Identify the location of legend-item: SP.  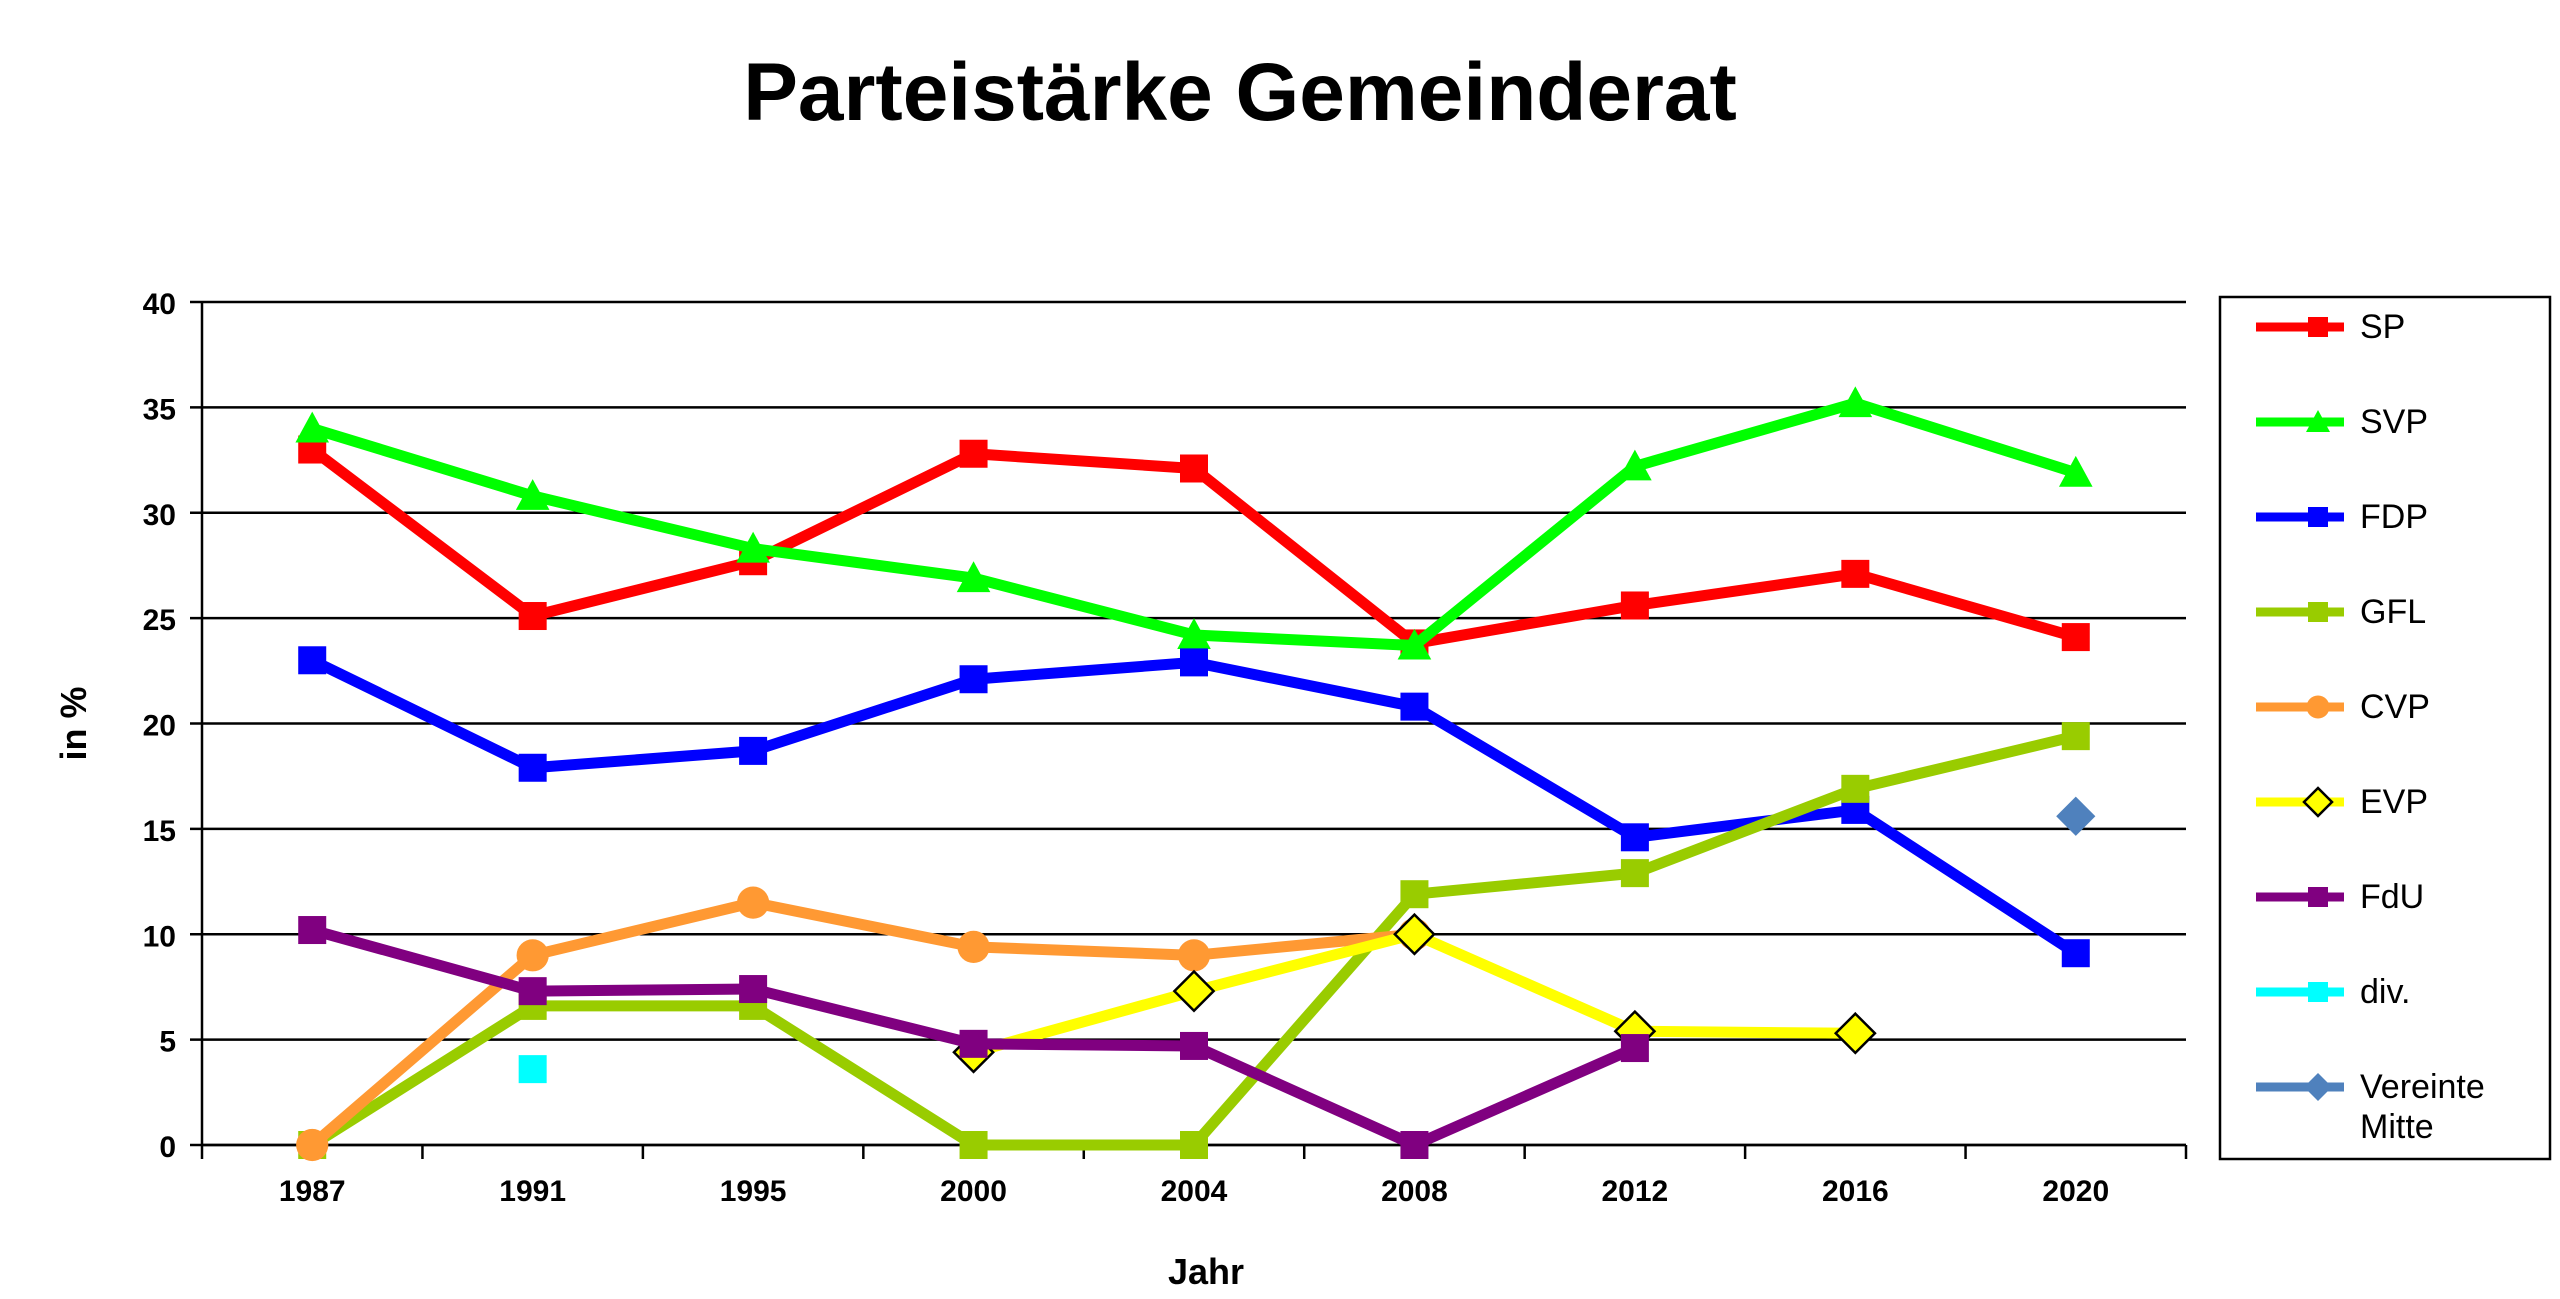
(2330, 327).